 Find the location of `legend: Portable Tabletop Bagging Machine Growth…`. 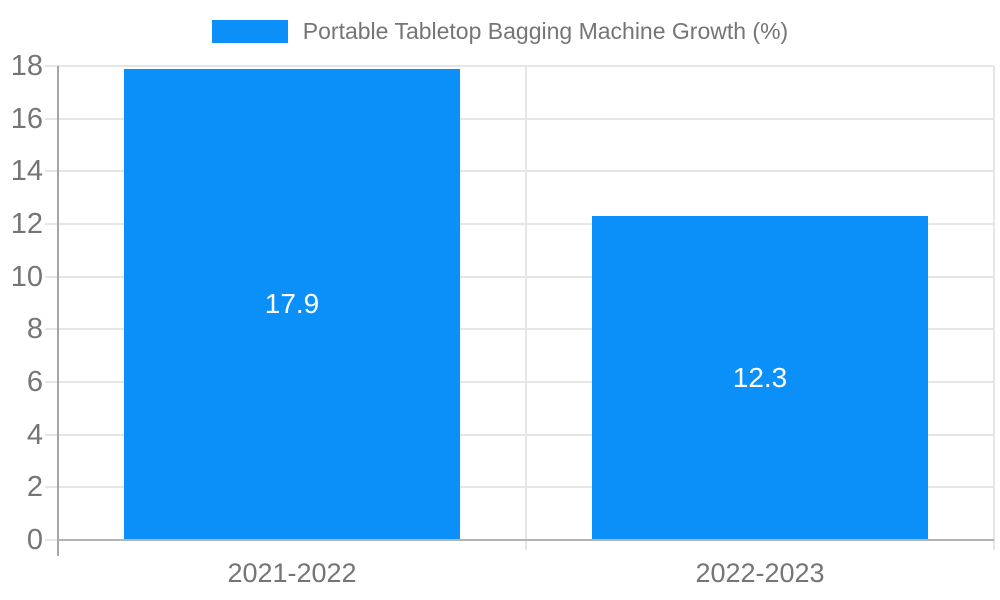

legend: Portable Tabletop Bagging Machine Growth… is located at coordinates (500, 31).